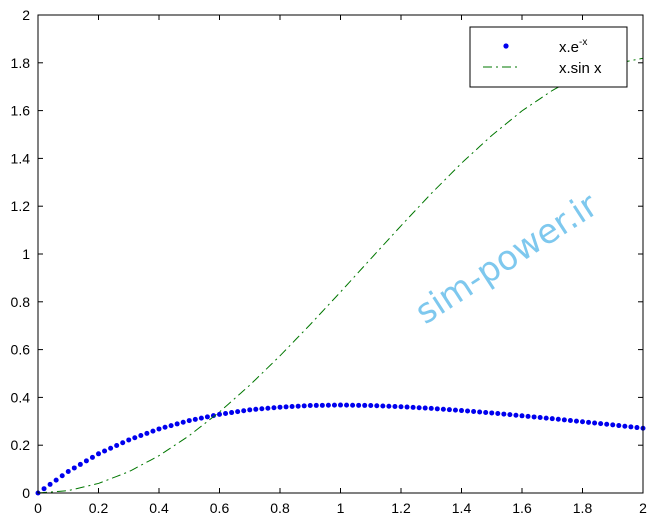 This screenshot has height=523, width=655. I want to click on legend-item-x-sin: x.sin x, so click(542, 68).